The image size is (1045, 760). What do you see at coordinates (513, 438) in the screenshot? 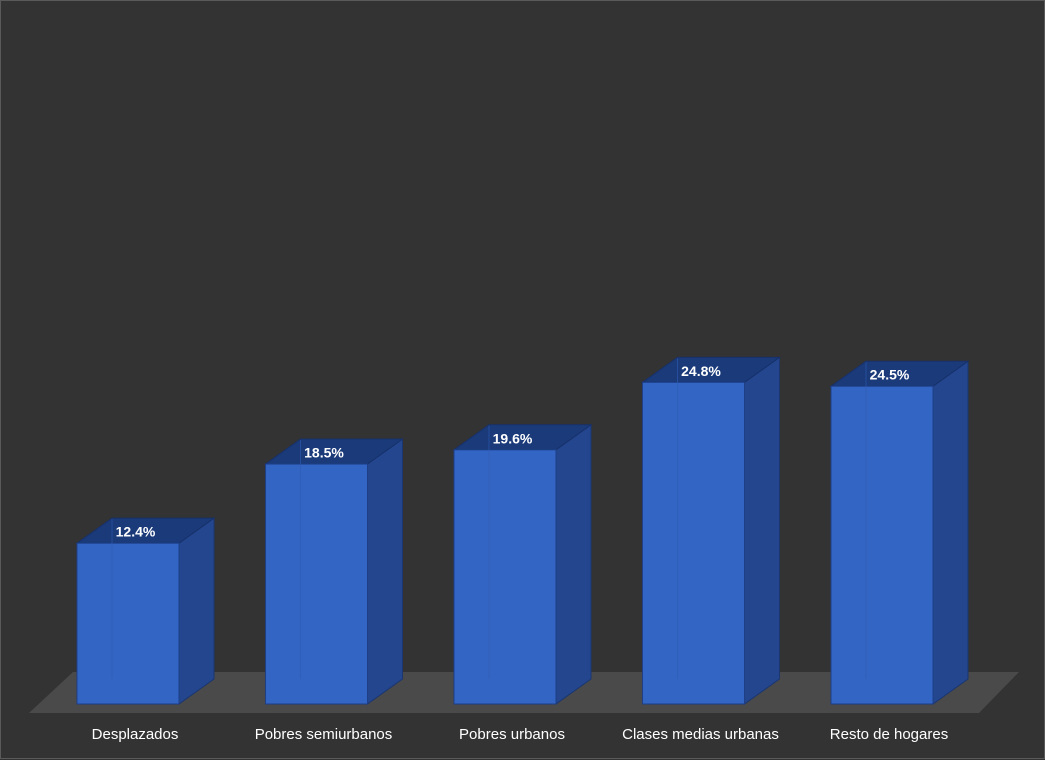
I see `value-label: 19.6%` at bounding box center [513, 438].